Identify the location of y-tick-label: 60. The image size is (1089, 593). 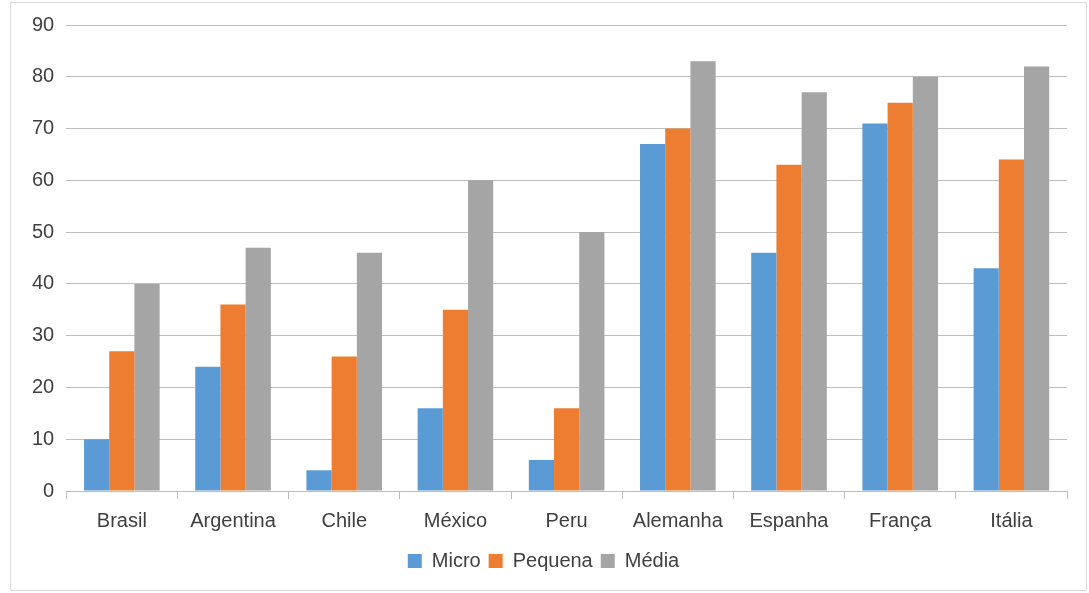
(43, 178).